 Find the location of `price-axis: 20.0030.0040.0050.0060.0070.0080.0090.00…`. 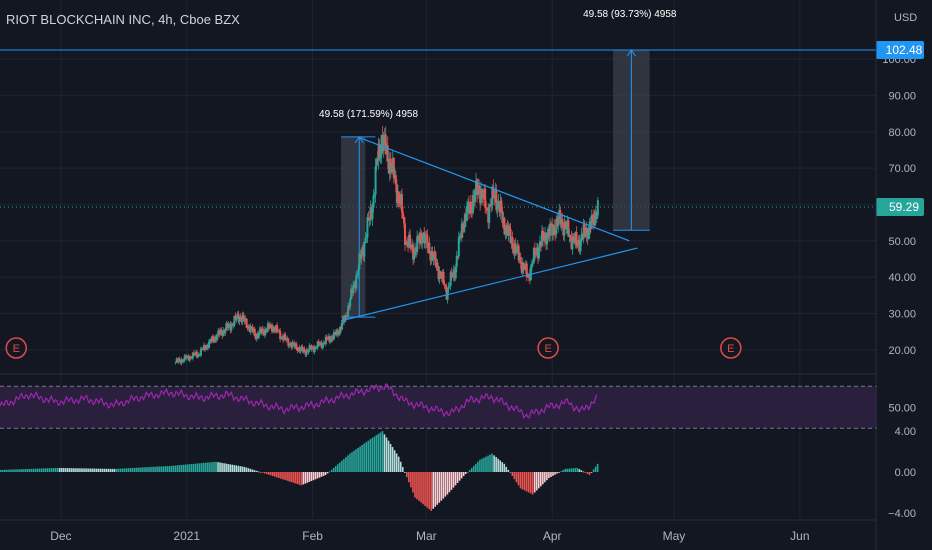

price-axis: 20.0030.0040.0050.0060.0070.0080.0090.00… is located at coordinates (903, 275).